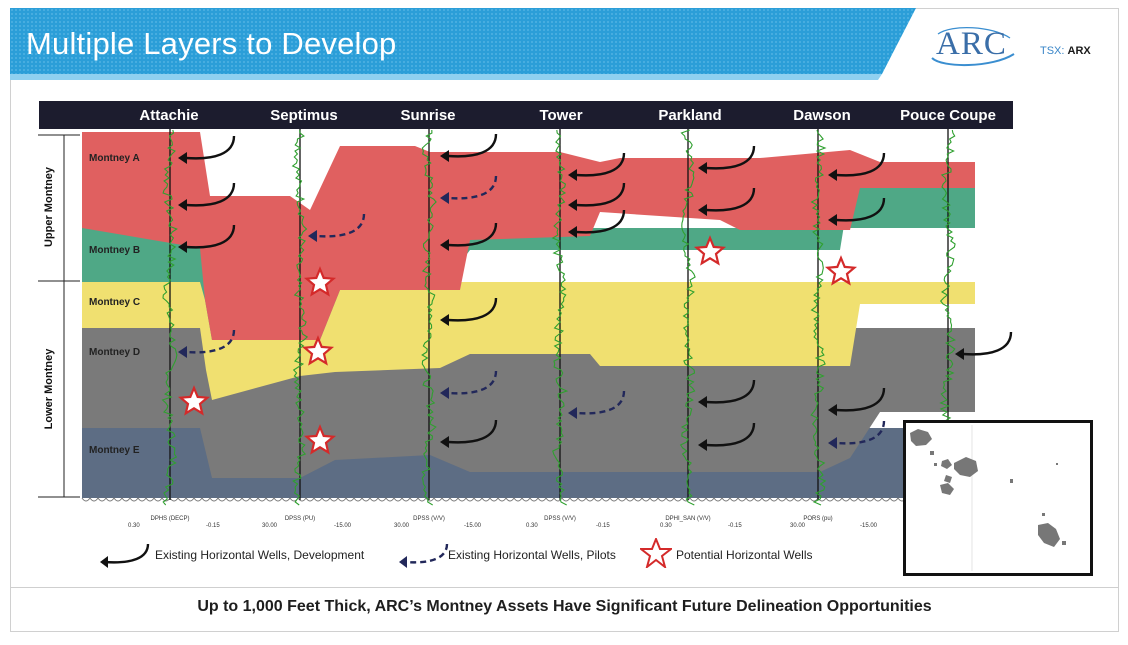 This screenshot has height=645, width=1128. What do you see at coordinates (988, 498) in the screenshot?
I see `map-icon` at bounding box center [988, 498].